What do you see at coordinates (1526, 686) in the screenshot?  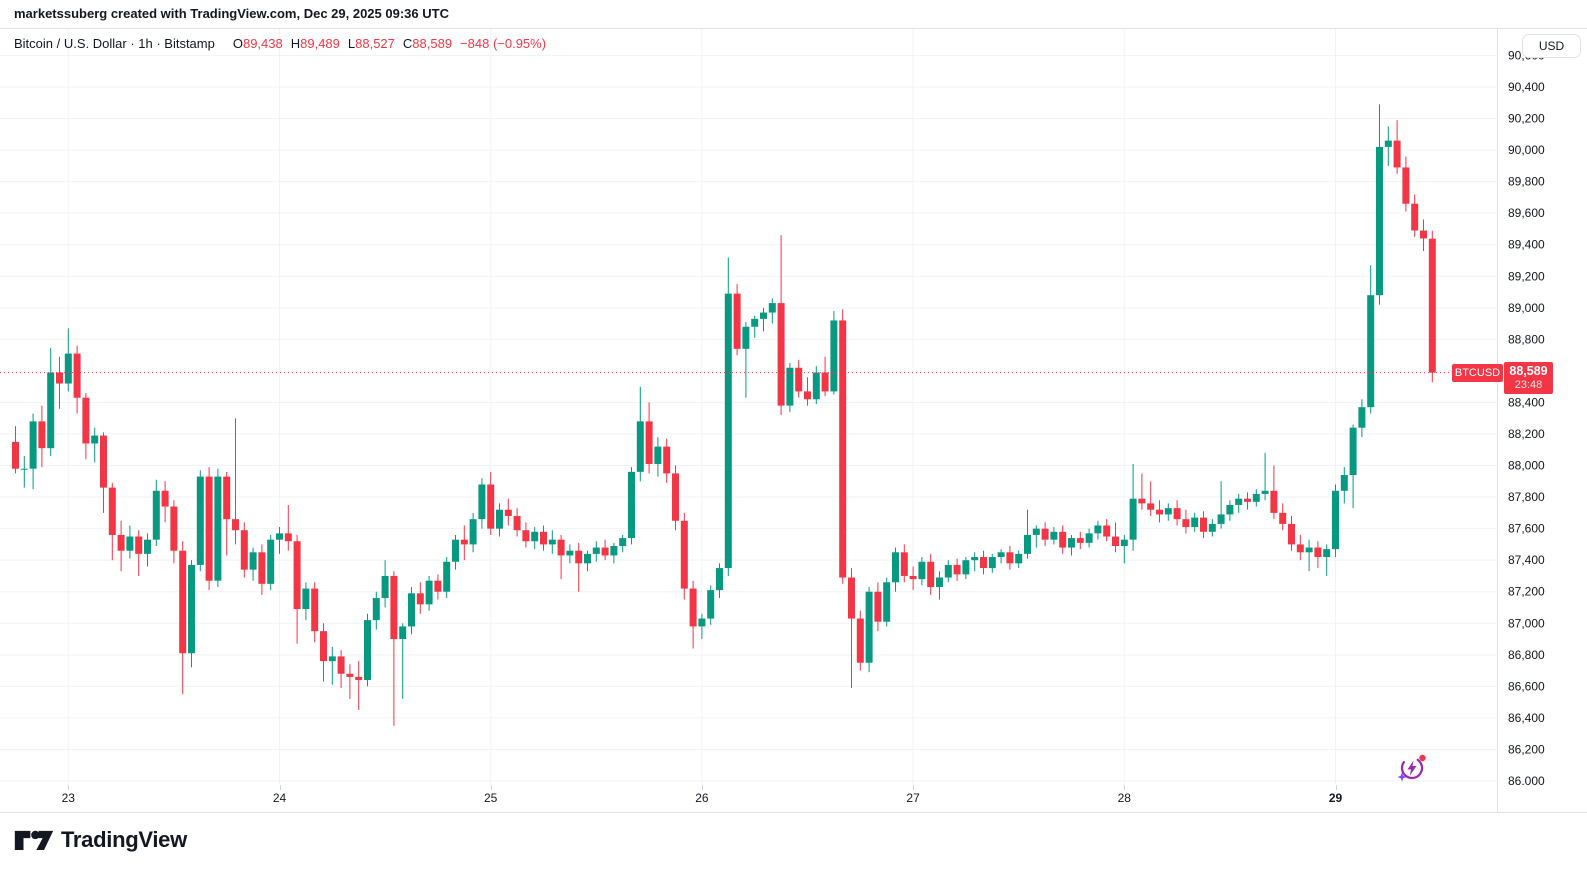 I see `price-axis-label: 86,600` at bounding box center [1526, 686].